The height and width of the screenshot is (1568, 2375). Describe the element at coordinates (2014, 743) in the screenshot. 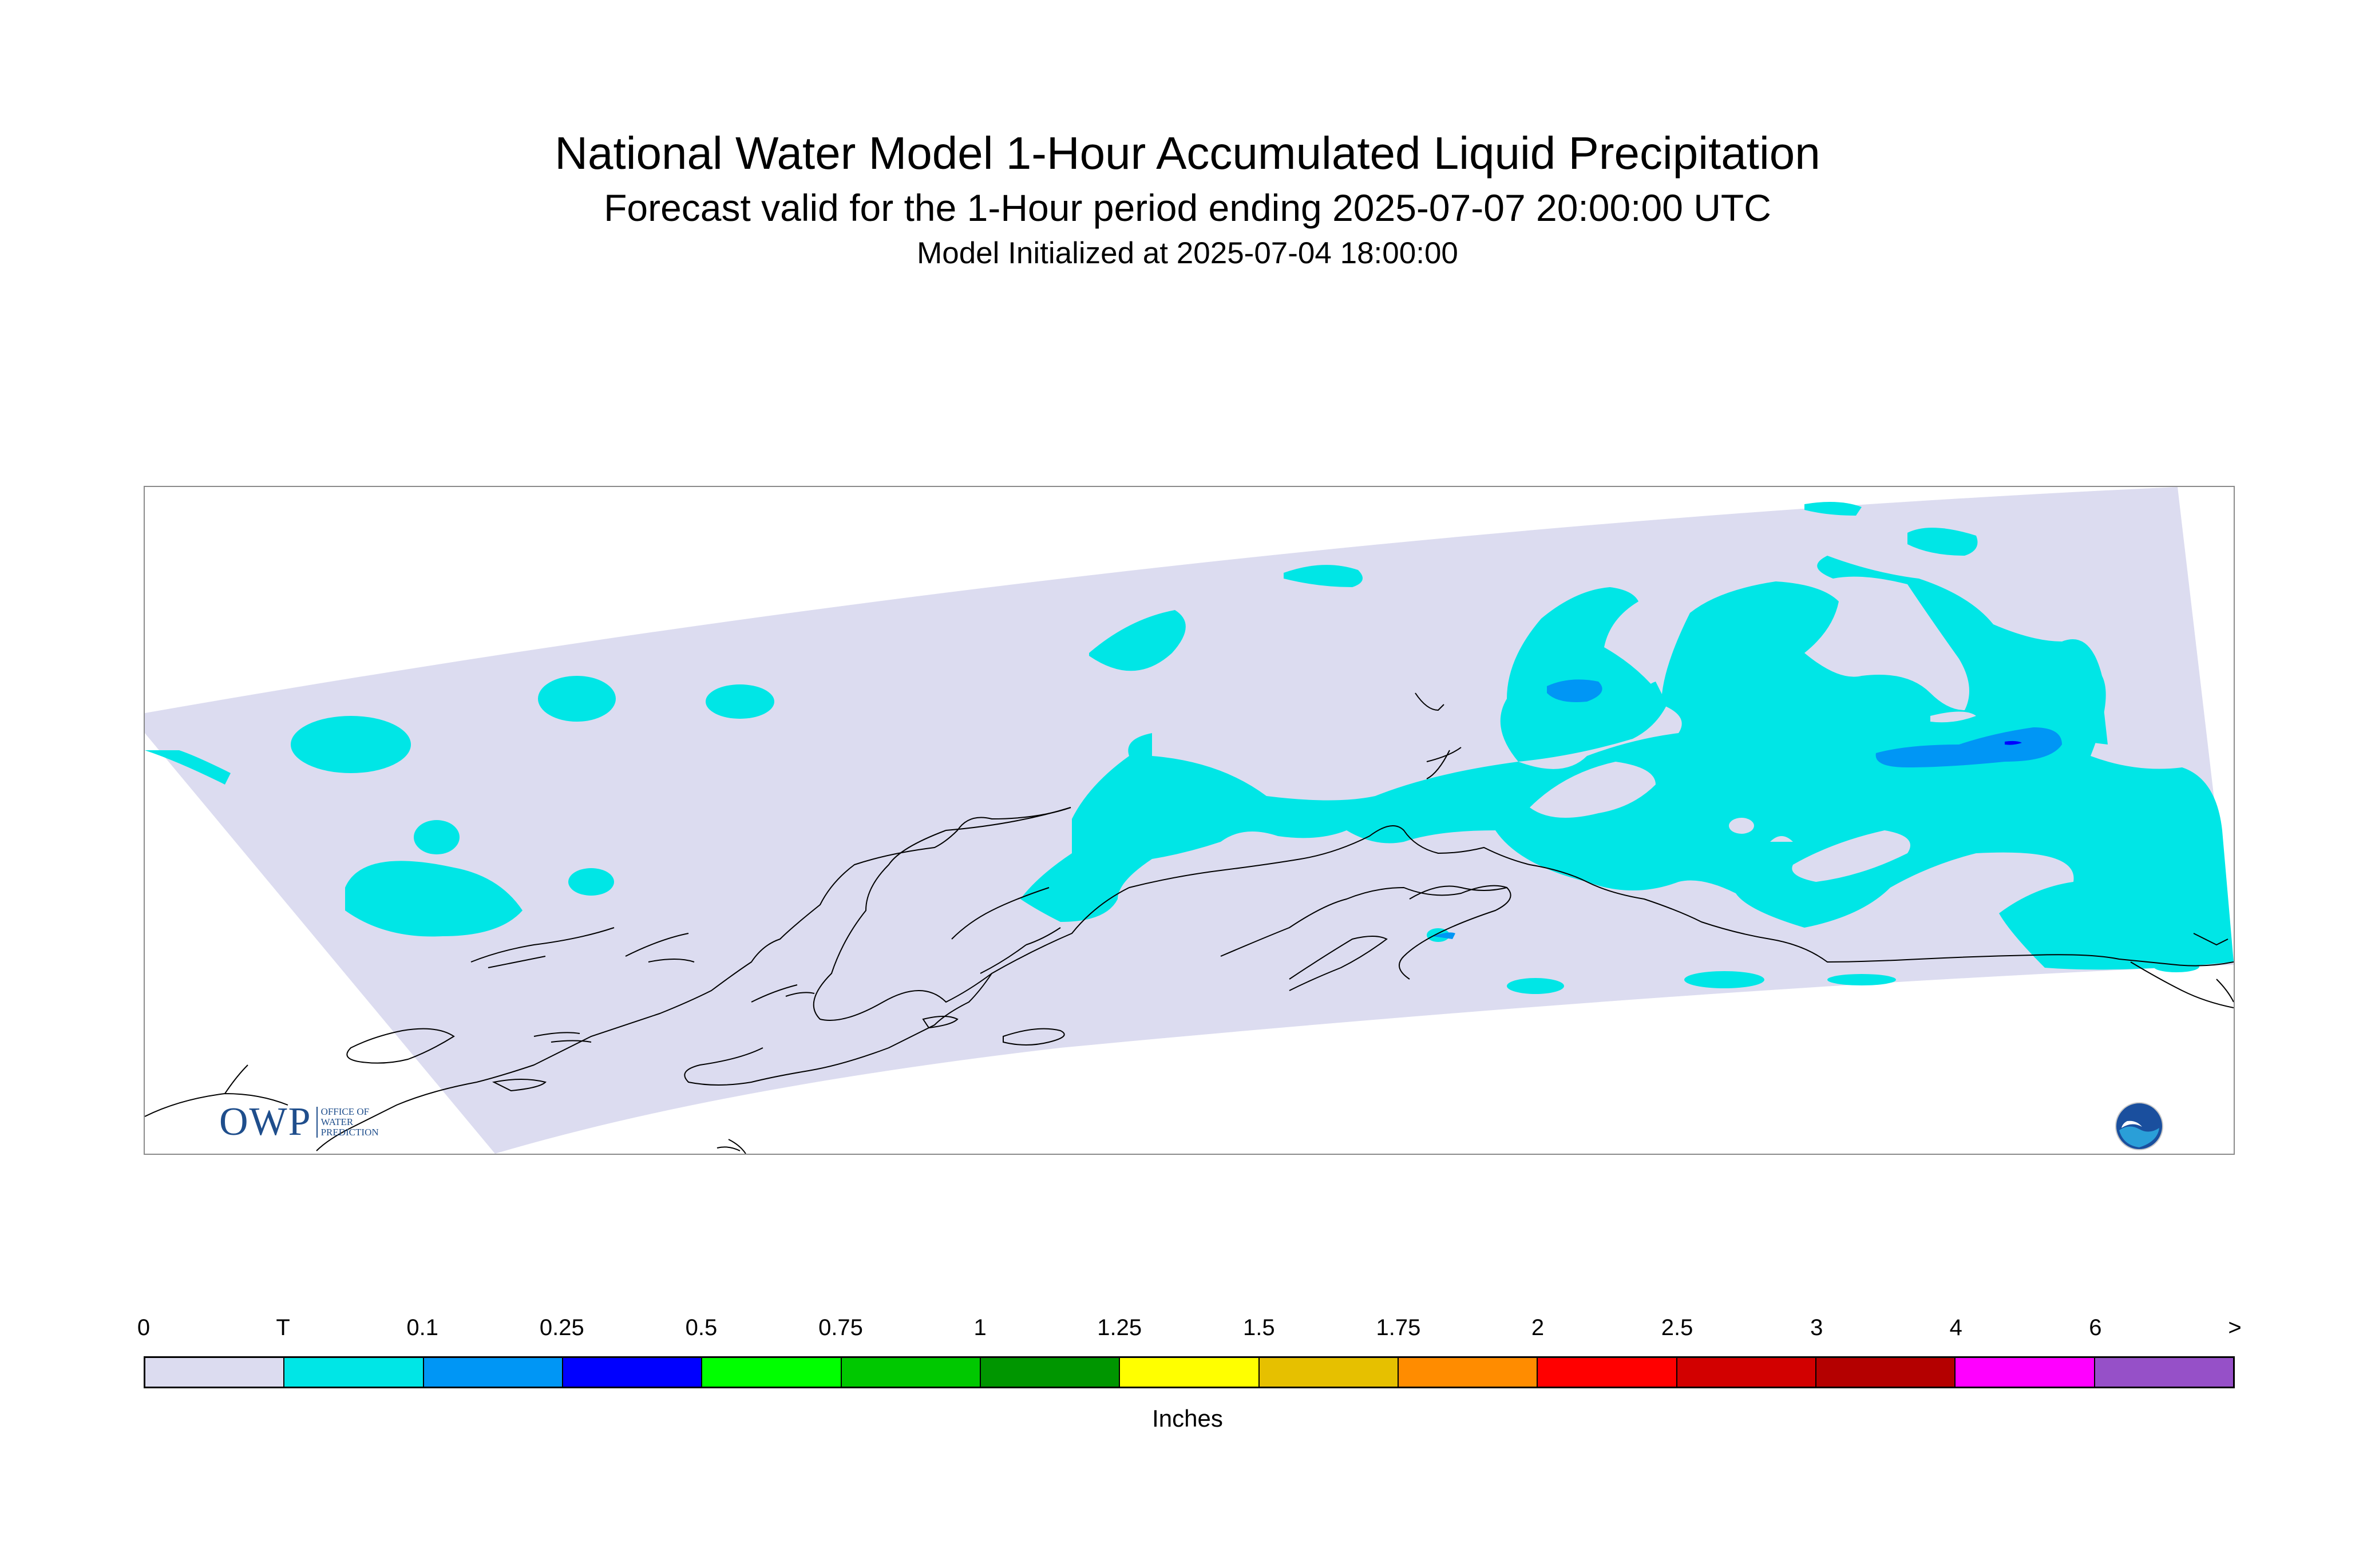

I see `moderate-precip-spot` at that location.